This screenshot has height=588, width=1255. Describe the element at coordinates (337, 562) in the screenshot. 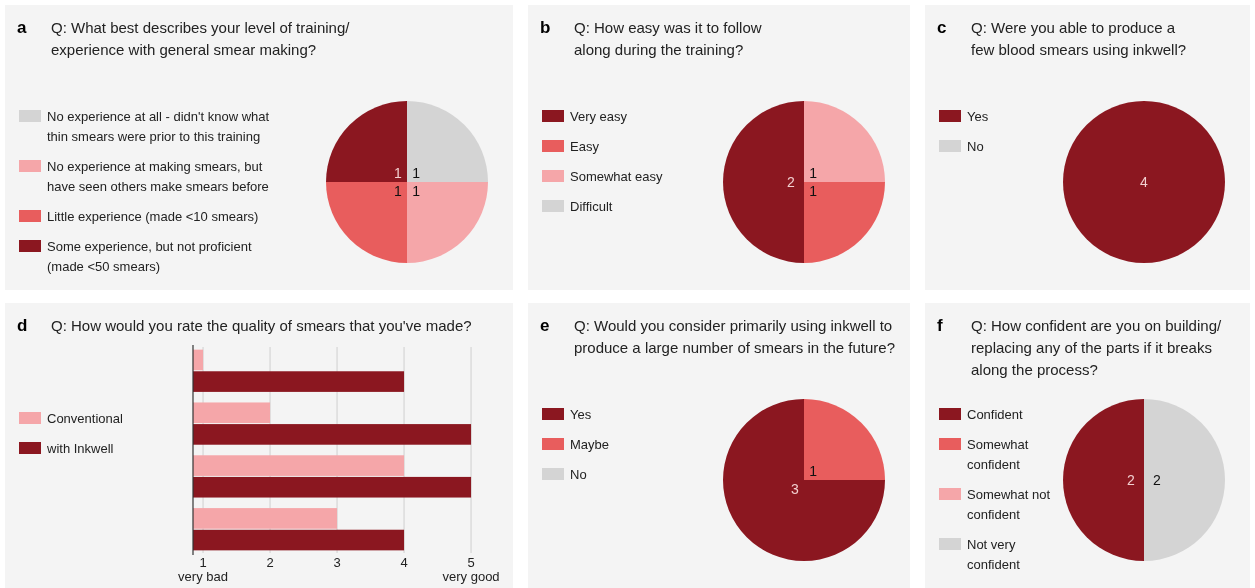

I see `x-tick-label: 3` at that location.